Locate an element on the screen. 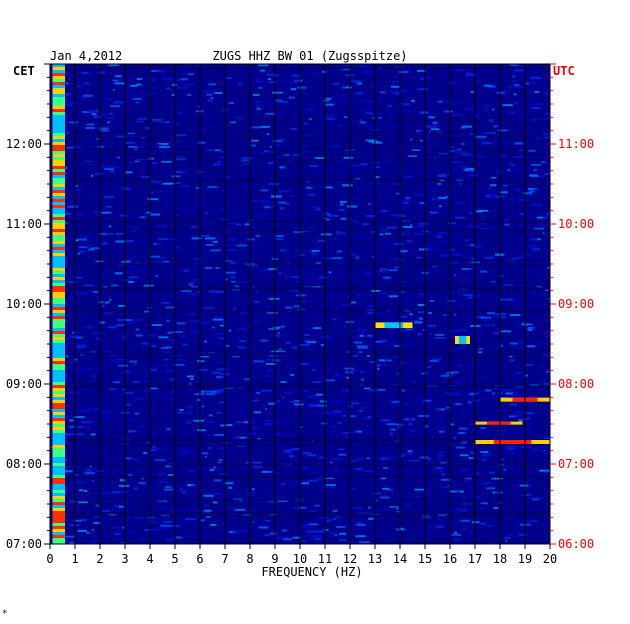 This screenshot has height=624, width=630. time-tick-label: 08:00 is located at coordinates (24, 464).